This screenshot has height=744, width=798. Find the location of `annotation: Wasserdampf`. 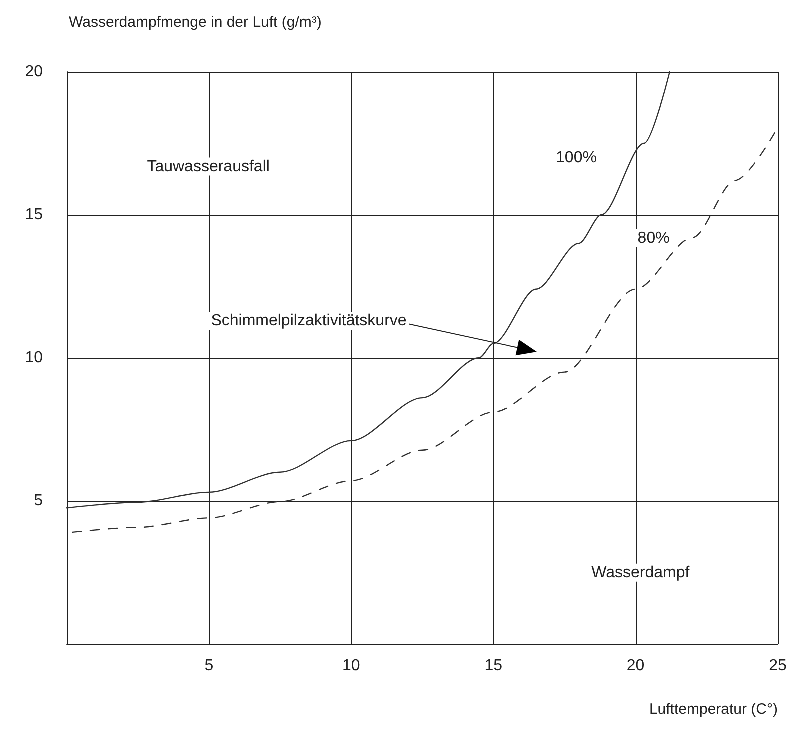

annotation: Wasserdampf is located at coordinates (641, 573).